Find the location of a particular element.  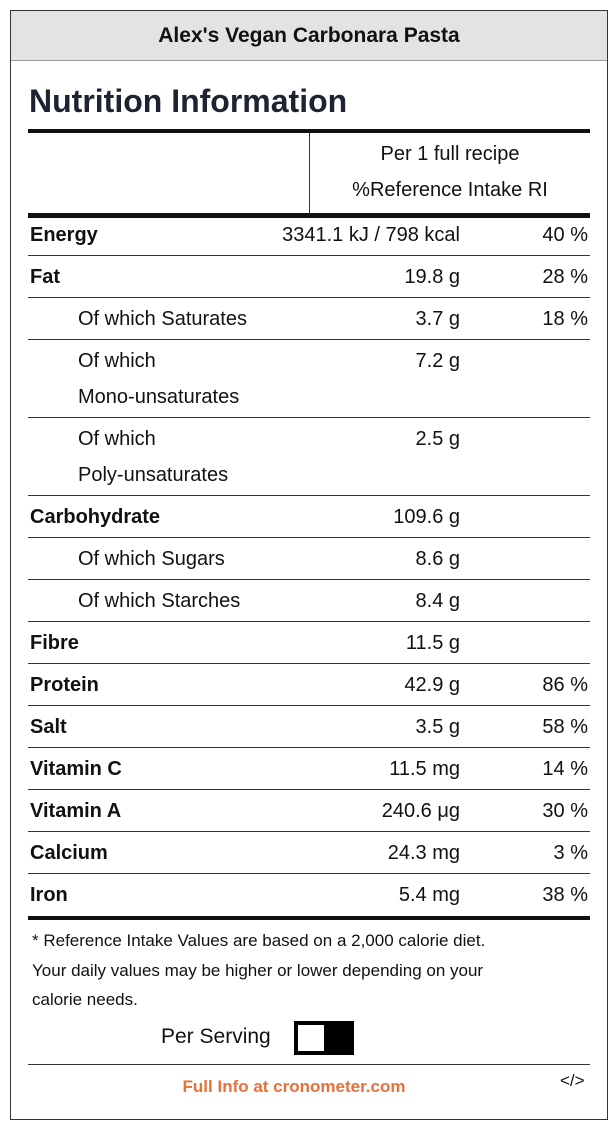

nutrient-row: Of which Poly-unsaturates 2.5 g is located at coordinates (309, 457).